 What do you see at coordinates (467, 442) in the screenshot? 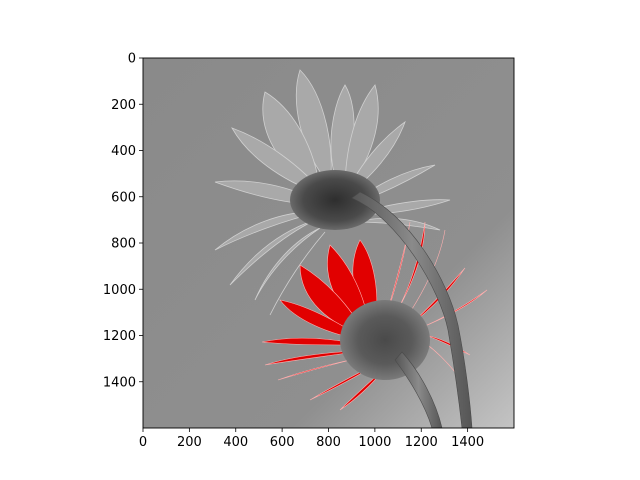
I see `x-tick-label: 1400` at bounding box center [467, 442].